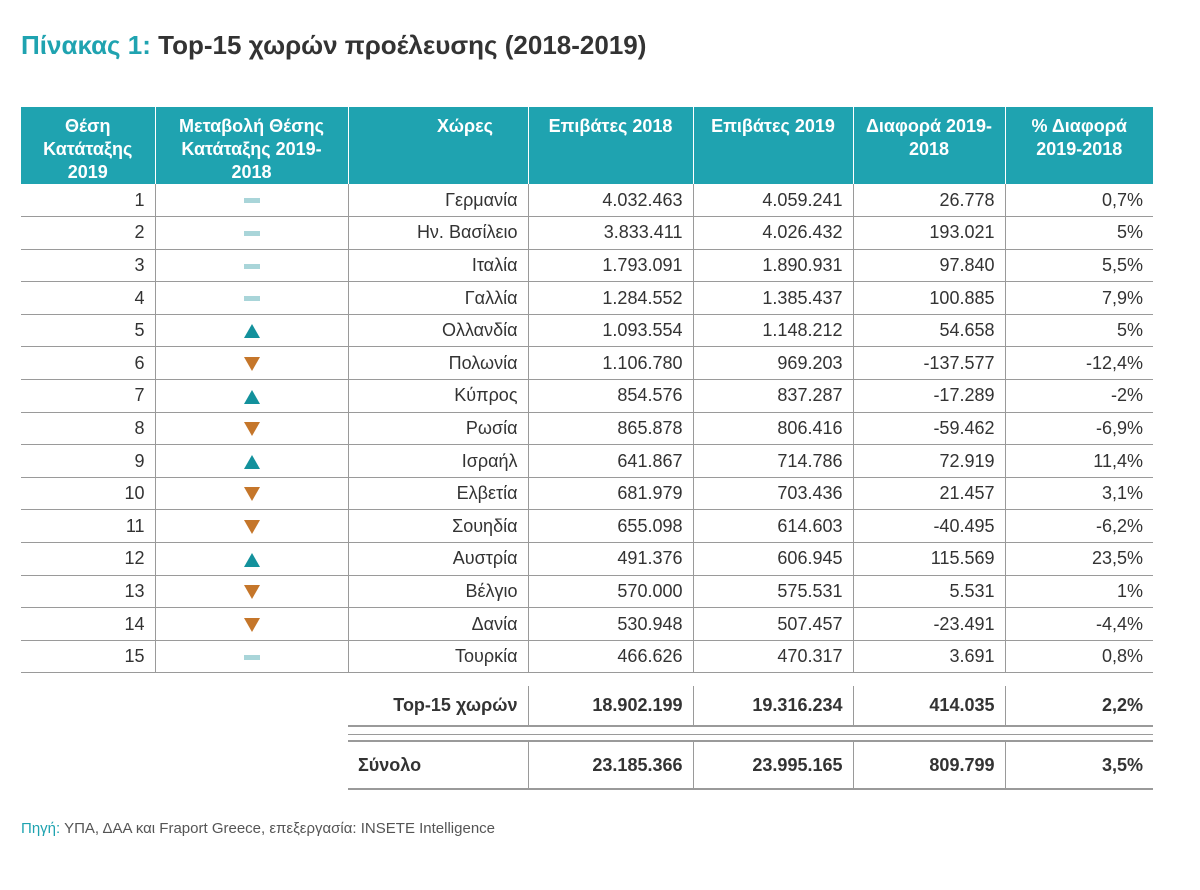 The height and width of the screenshot is (890, 1200). Describe the element at coordinates (587, 396) in the screenshot. I see `table-row: 7 Κύπρος 854.576 837.287 -17.289 -2%` at that location.